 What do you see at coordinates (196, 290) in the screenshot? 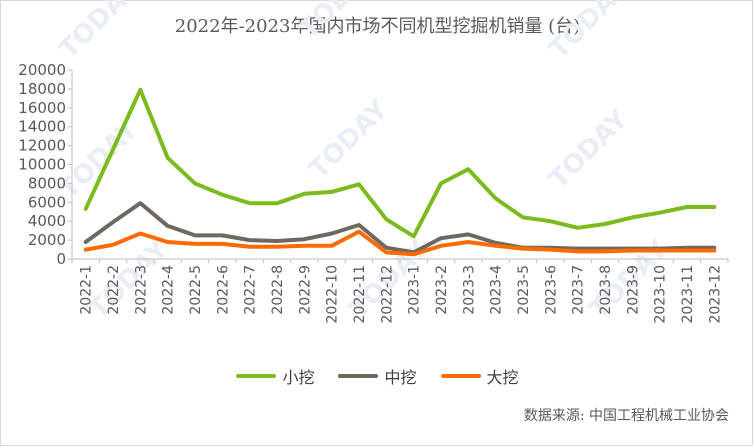
I see `x-tick-label: 2022-5` at bounding box center [196, 290].